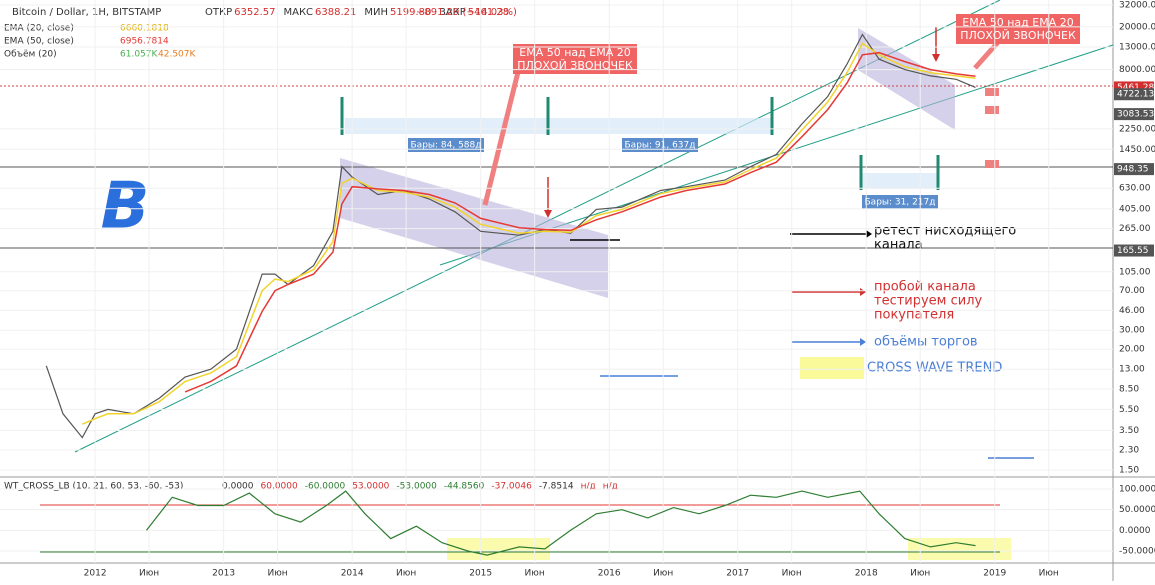  Describe the element at coordinates (446, 146) in the screenshot. I see `bars-label: Бары: 84, 588д` at that location.